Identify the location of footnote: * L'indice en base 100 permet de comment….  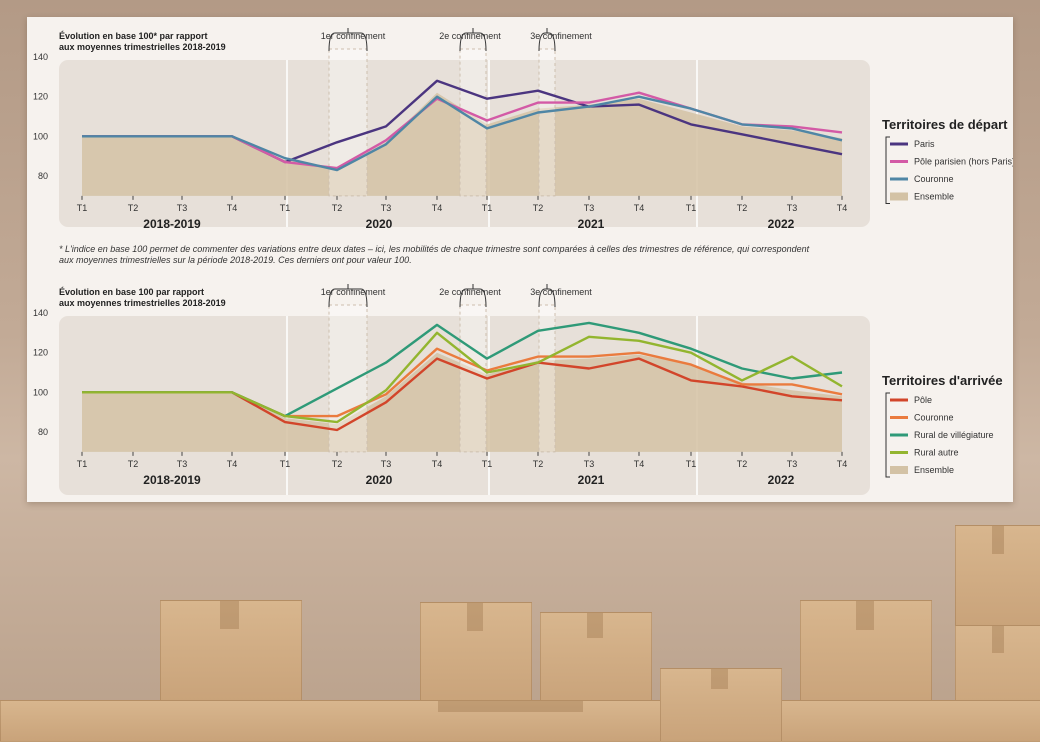
(434, 249).